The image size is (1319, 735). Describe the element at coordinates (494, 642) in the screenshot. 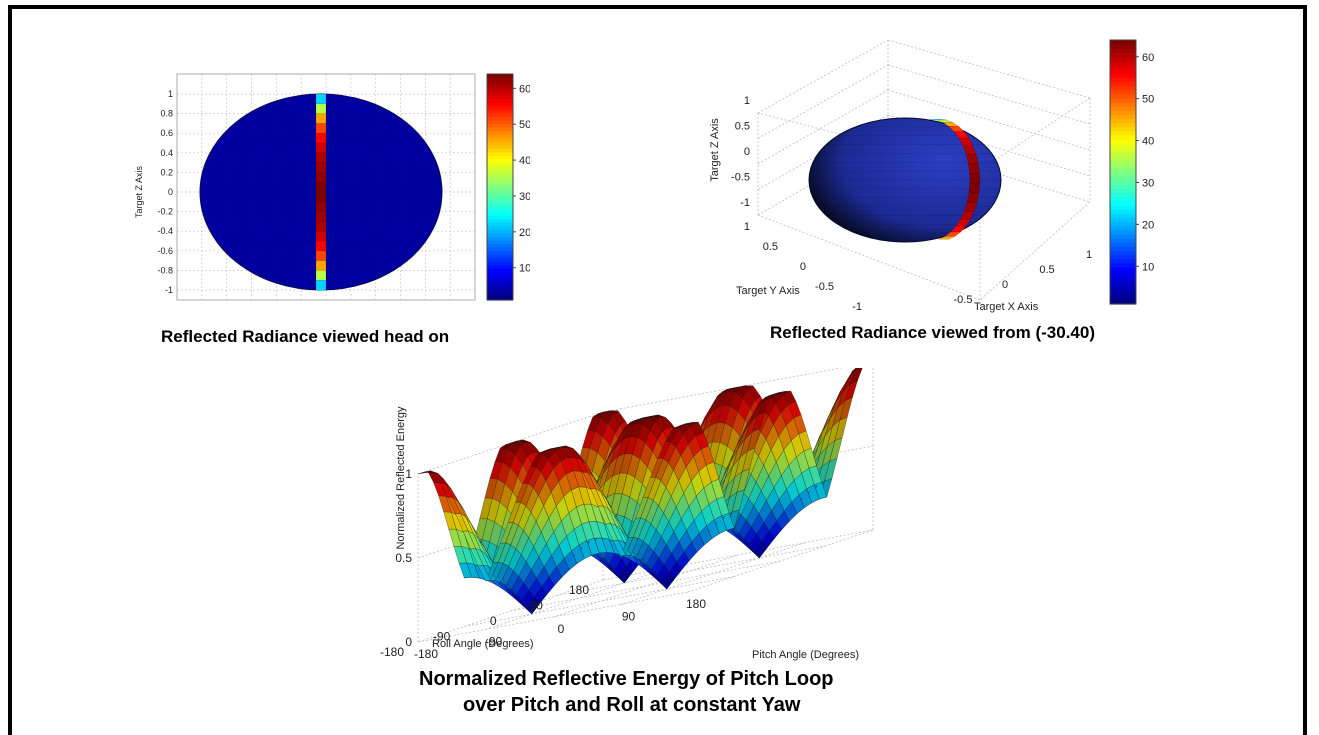

I see `pitch-axis-tick: -90` at that location.